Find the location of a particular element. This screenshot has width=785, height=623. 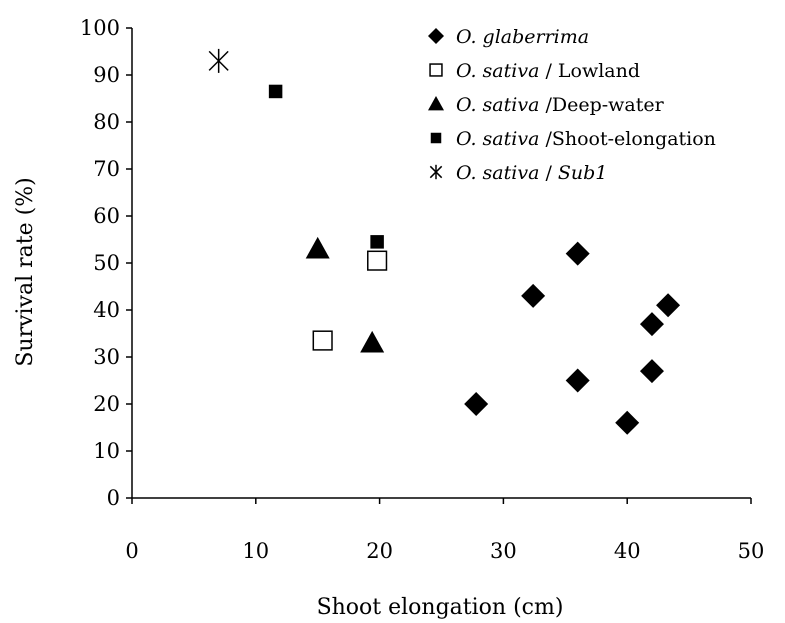

y-axis-ticks: 0 10 20 30 40 50 60 70 80 90 100 is located at coordinates (106, 263).